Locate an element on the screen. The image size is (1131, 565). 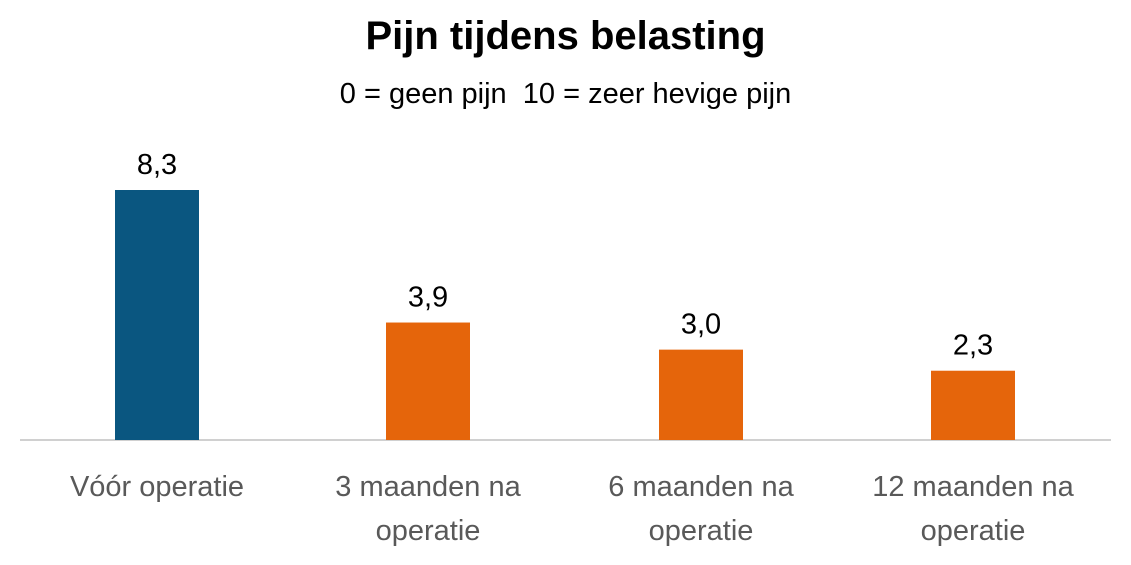
chart-subtitle: 0 = geen pijn 10 = zeer hevige pijn is located at coordinates (565, 94).